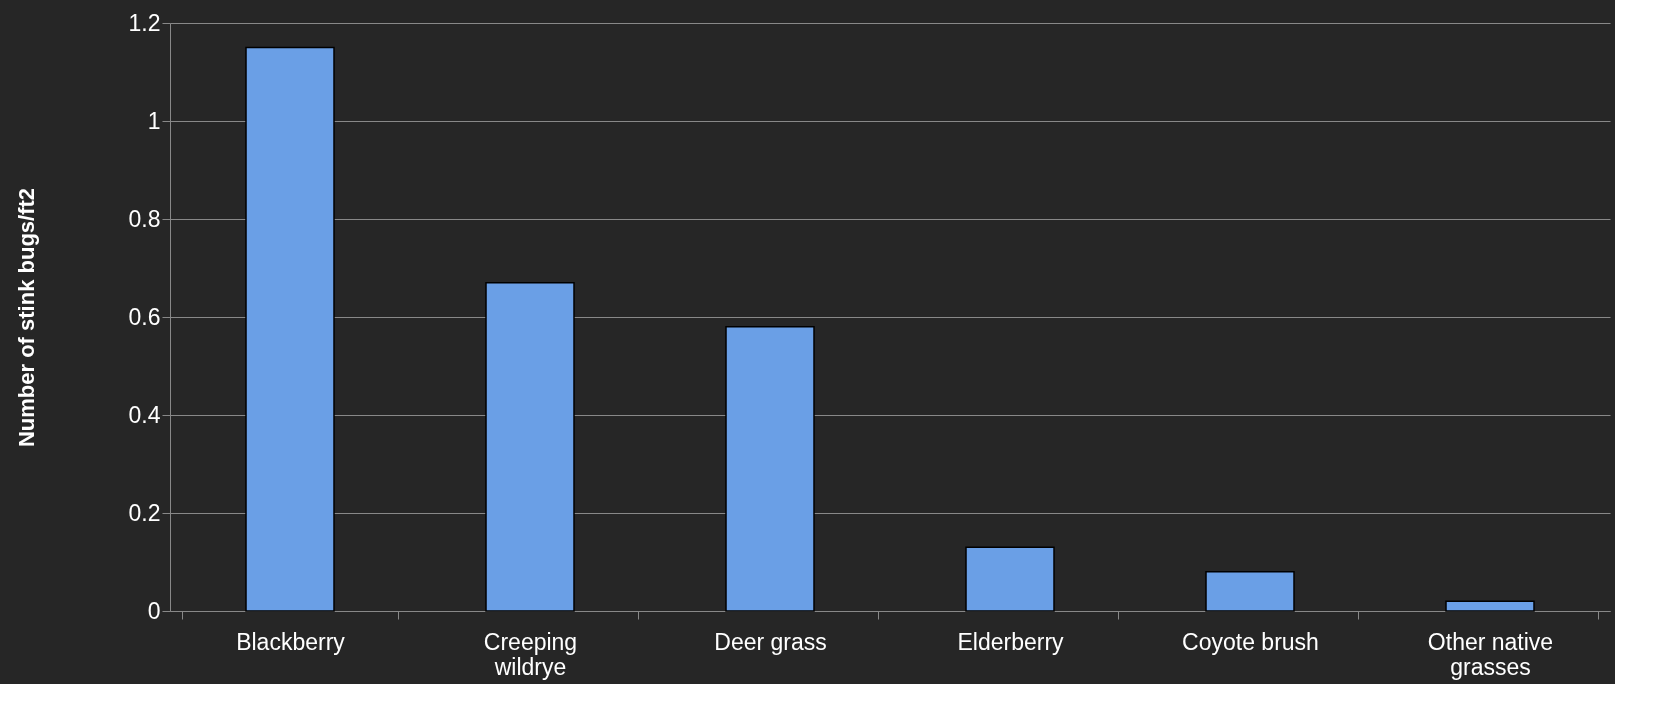 This screenshot has width=1660, height=724. What do you see at coordinates (154, 610) in the screenshot?
I see `y-tick-label: 0` at bounding box center [154, 610].